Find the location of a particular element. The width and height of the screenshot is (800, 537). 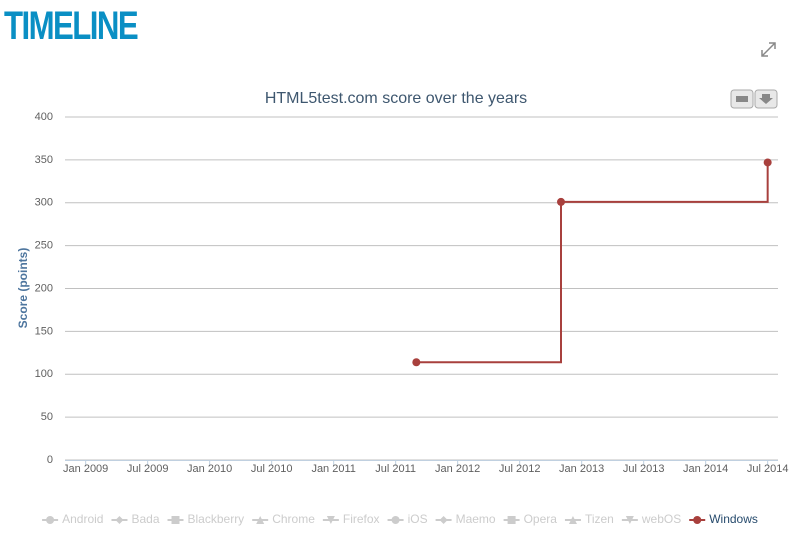

y-tick-label: 300 is located at coordinates (44, 203).